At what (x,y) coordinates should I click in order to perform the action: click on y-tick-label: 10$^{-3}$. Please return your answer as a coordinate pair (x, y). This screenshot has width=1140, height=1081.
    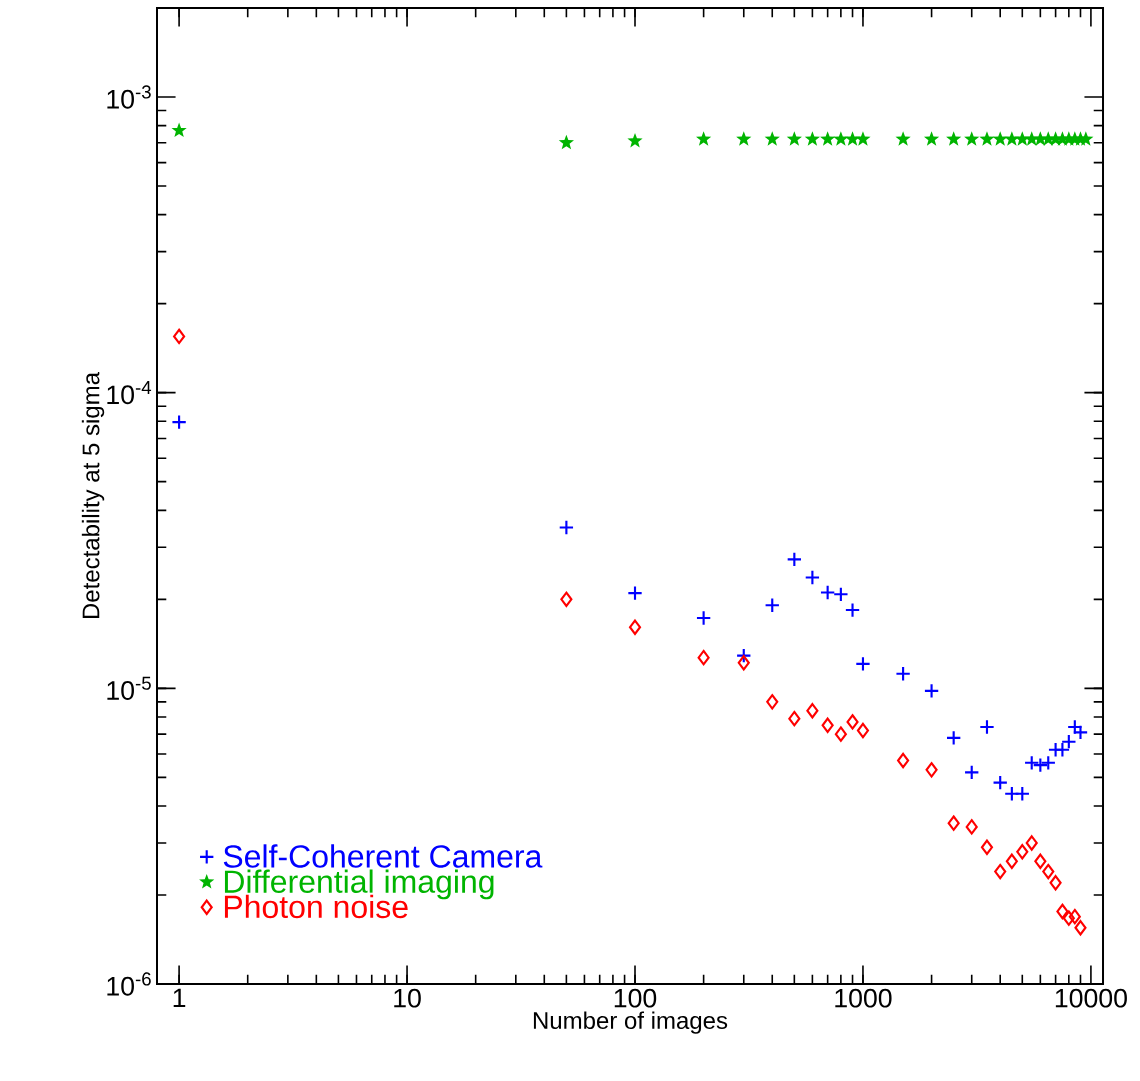
    Looking at the image, I should click on (129, 97).